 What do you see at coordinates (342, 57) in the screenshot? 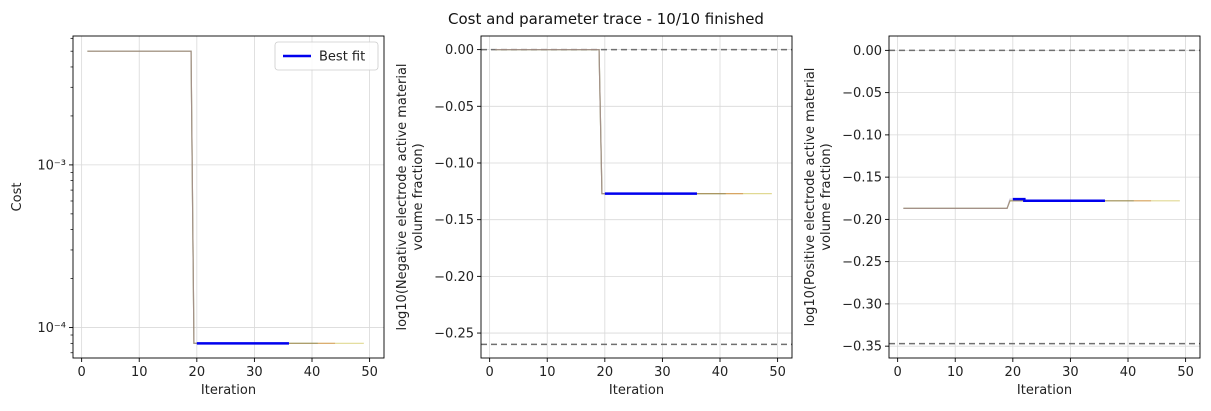
I see `legend-label: Best fit` at bounding box center [342, 57].